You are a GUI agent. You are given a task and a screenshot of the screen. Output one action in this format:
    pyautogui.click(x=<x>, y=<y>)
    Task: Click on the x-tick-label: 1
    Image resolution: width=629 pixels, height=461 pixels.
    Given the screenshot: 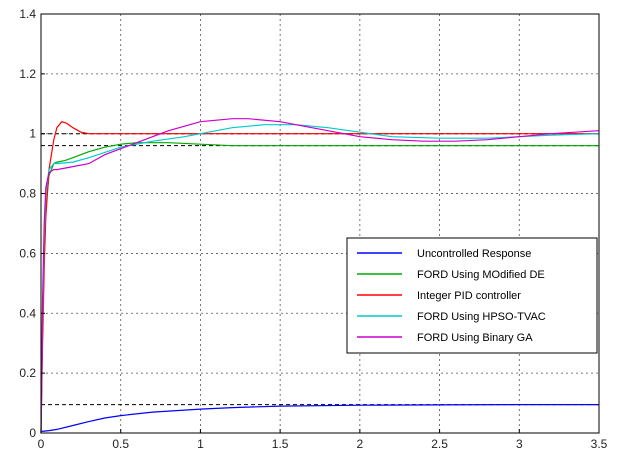 What is the action you would take?
    pyautogui.click(x=200, y=444)
    